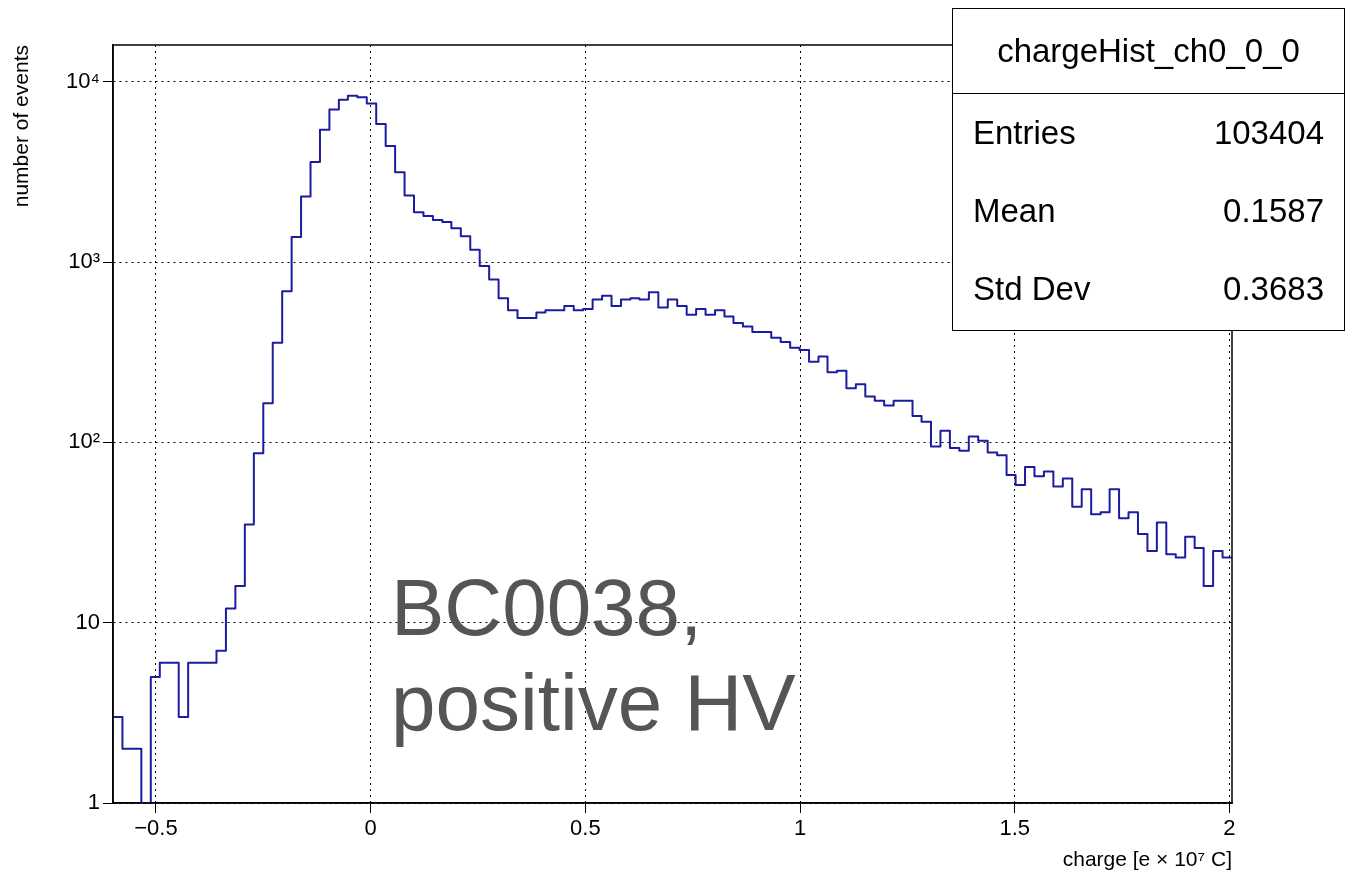  Describe the element at coordinates (594, 655) in the screenshot. I see `annotation: BC0038, positive HV` at that location.